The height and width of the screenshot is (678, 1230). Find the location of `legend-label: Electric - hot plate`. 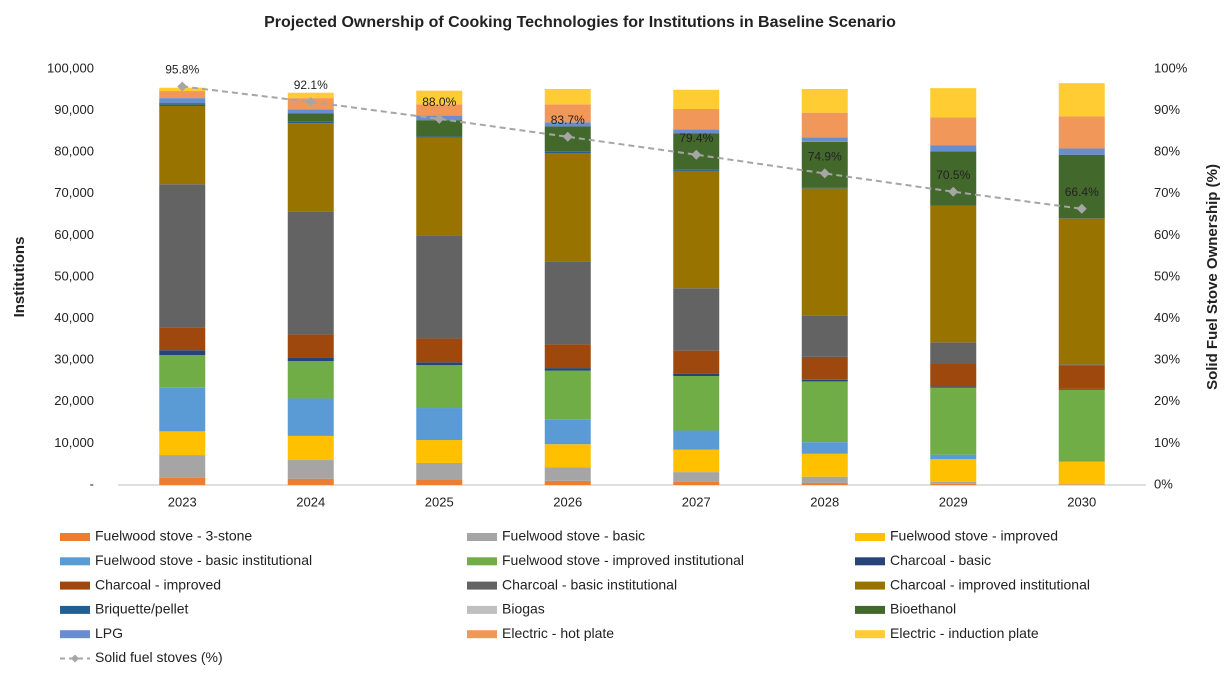

legend-label: Electric - hot plate is located at coordinates (558, 633).